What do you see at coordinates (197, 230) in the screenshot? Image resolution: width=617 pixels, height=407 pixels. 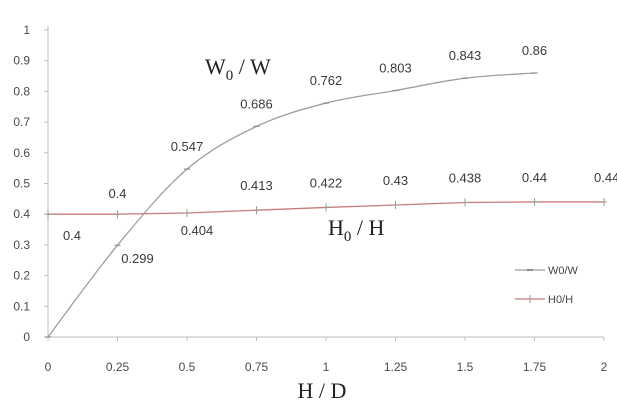 I see `data-label: 0.404` at bounding box center [197, 230].